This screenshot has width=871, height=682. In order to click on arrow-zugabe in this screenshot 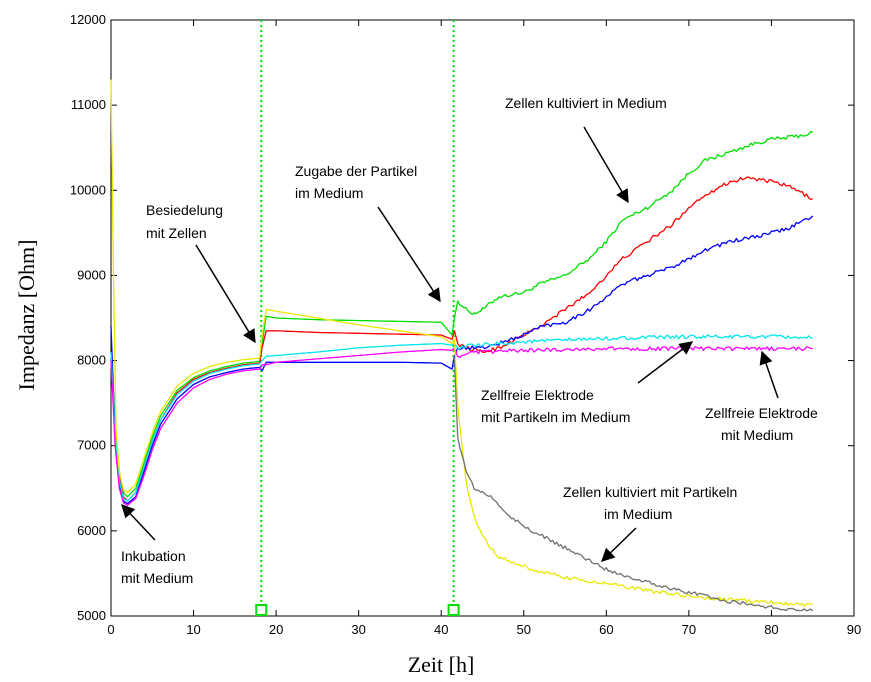, I will do `click(409, 254)`.